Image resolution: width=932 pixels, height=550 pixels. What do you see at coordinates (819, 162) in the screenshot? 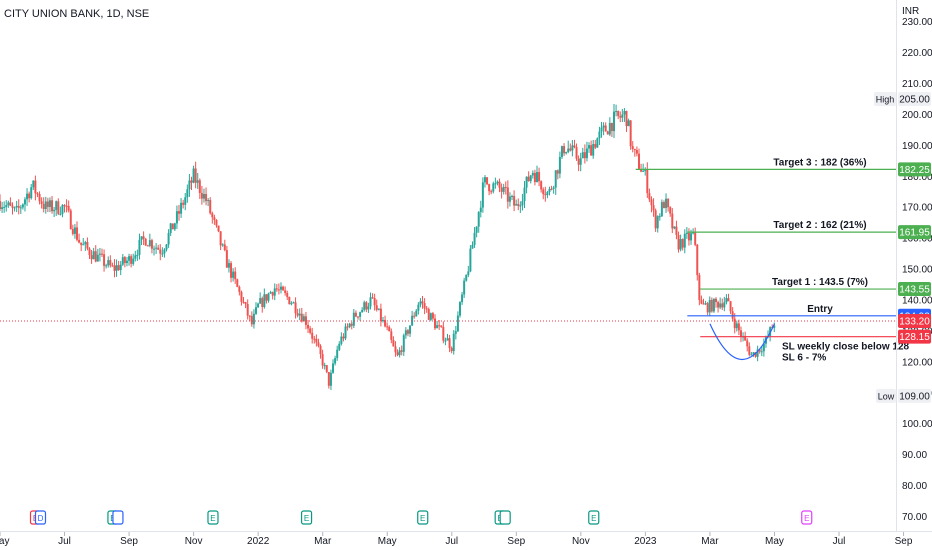
I see `level-label: Target 3 : 182 (36%)` at bounding box center [819, 162].